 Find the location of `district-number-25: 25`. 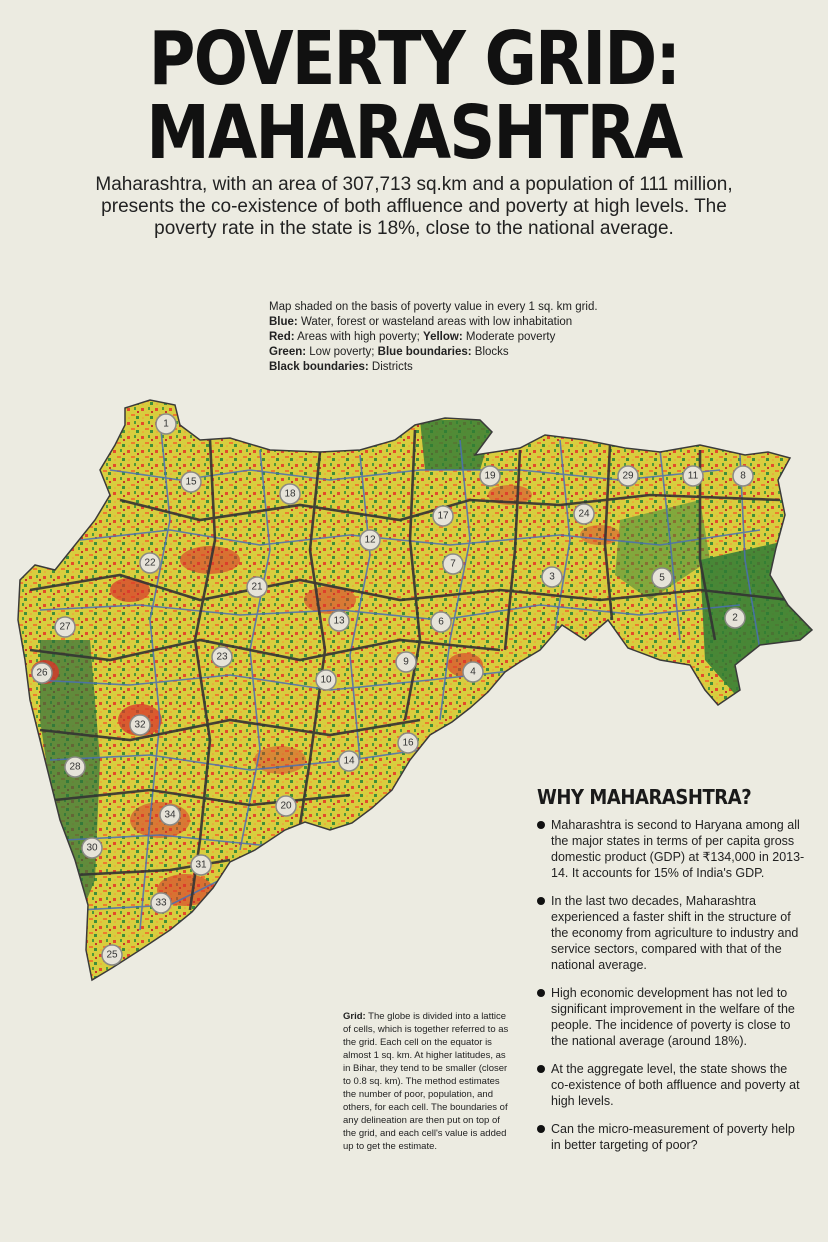

district-number-25: 25 is located at coordinates (112, 955).